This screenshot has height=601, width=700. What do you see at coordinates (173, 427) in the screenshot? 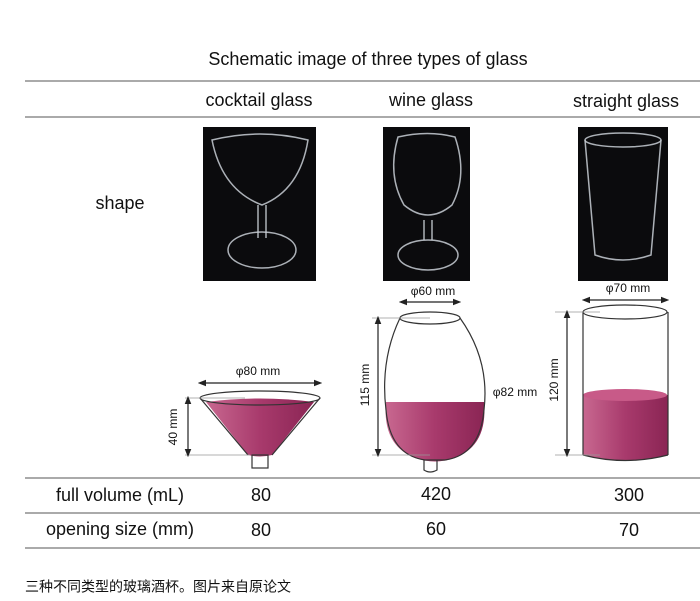
I see `dimension-label: 40 mm` at bounding box center [173, 427].